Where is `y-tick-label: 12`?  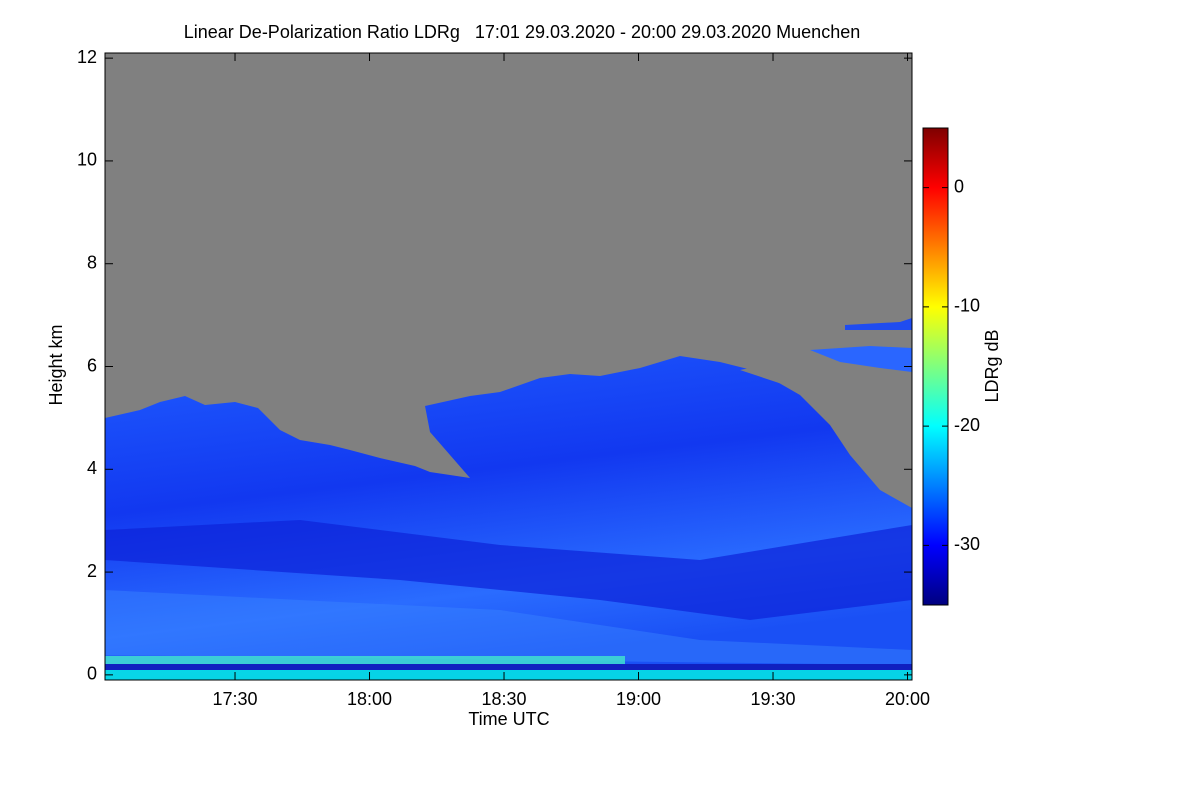 y-tick-label: 12 is located at coordinates (87, 57).